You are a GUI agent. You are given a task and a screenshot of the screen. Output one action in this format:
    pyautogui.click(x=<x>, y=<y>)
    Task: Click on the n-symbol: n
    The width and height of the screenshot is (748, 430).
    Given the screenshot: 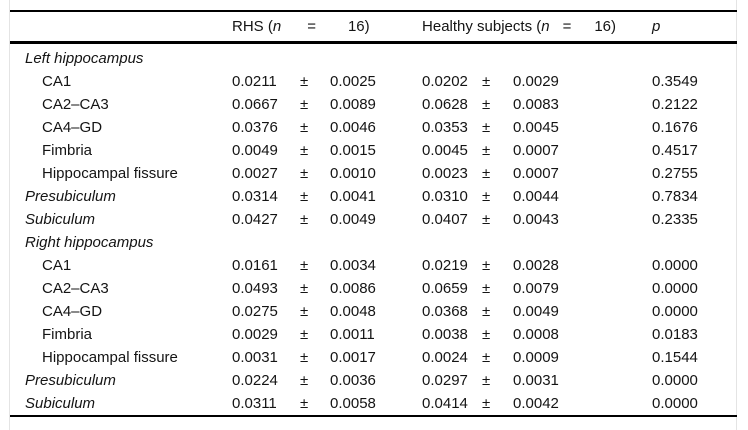 What is the action you would take?
    pyautogui.click(x=277, y=26)
    